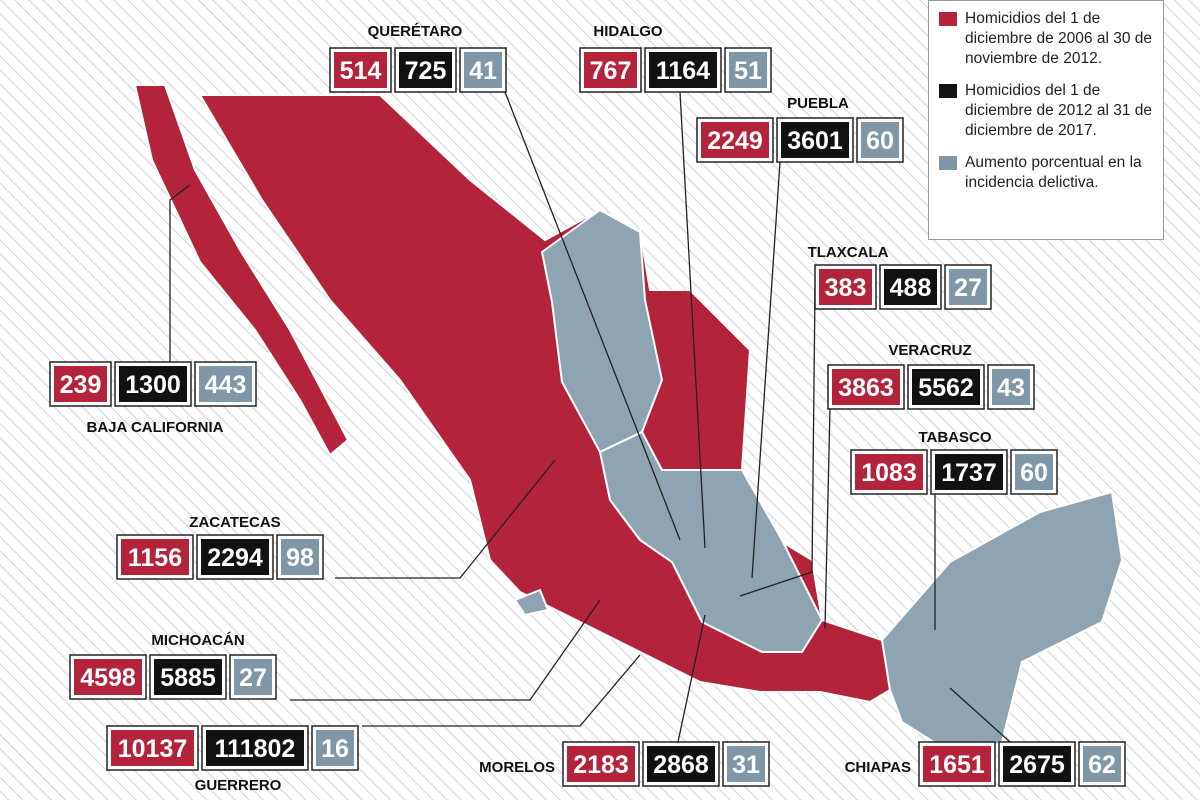 This screenshot has width=1200, height=800. I want to click on value-text: 514, so click(361, 71).